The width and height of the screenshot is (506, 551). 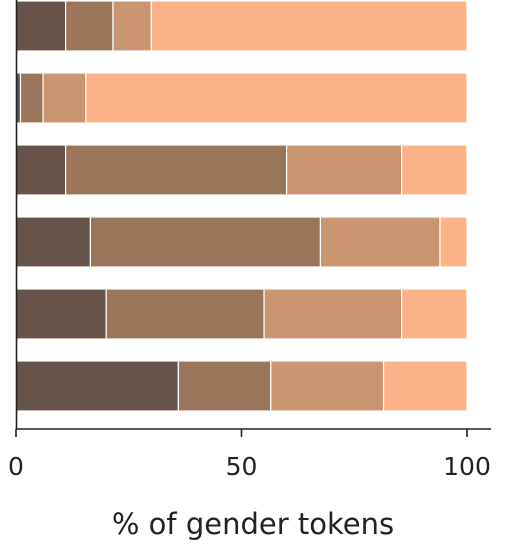 I want to click on bar-segment-row2-s2, so click(x=31, y=98).